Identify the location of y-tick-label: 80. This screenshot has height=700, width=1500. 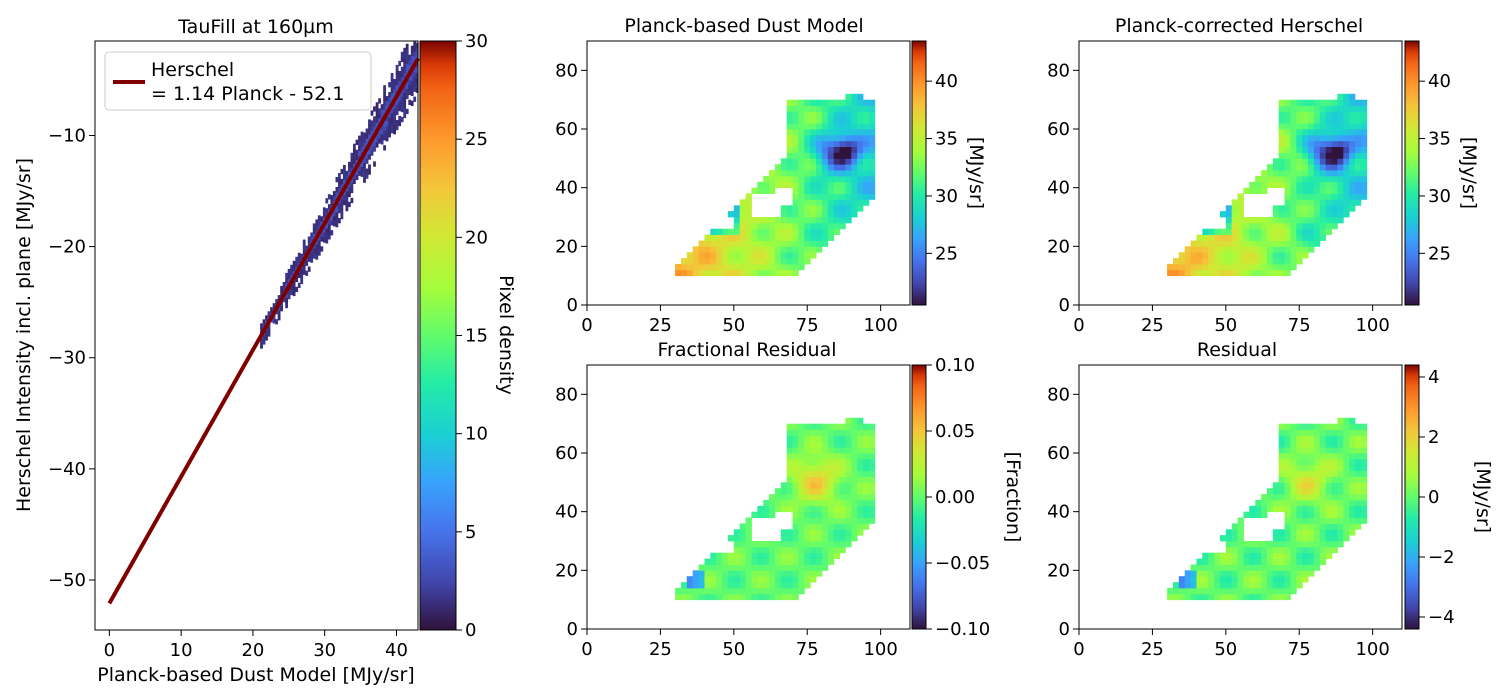
(1058, 394).